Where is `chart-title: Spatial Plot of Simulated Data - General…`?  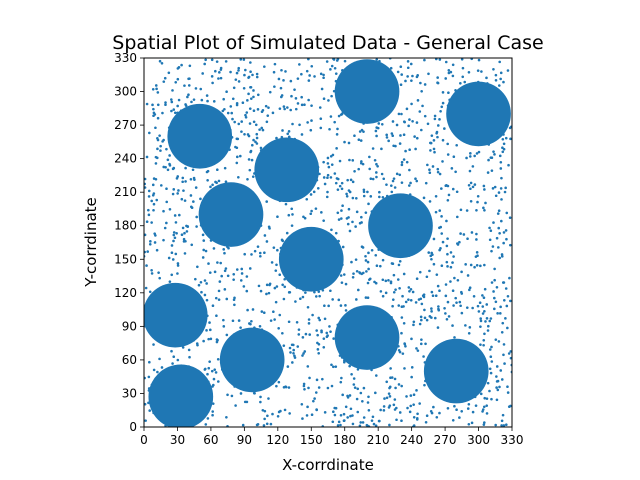
chart-title: Spatial Plot of Simulated Data - General… is located at coordinates (327, 43).